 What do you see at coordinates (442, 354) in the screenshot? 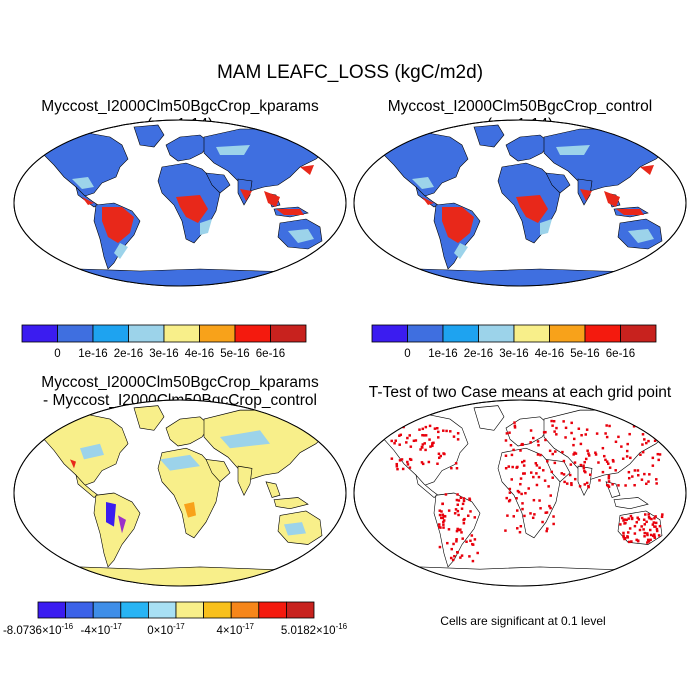
I see `cbar-top-right-tick-label: 1e-16` at bounding box center [442, 354].